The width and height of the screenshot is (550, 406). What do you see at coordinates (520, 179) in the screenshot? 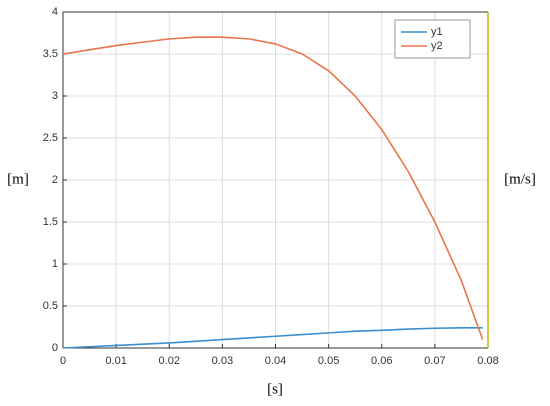
I see `y2-axis-label: [m/s]` at bounding box center [520, 179].